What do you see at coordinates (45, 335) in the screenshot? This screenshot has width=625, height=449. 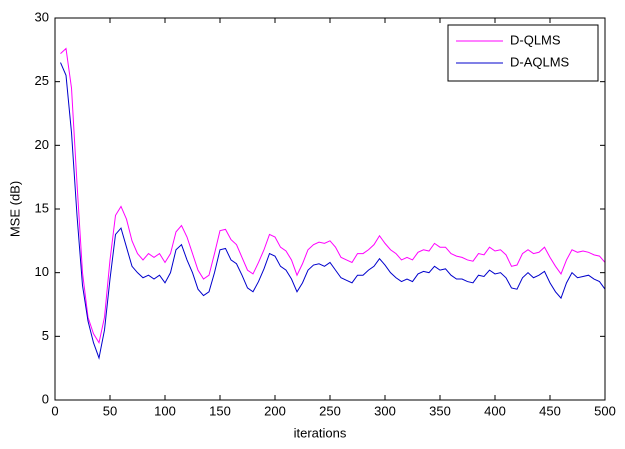 I see `y-tick-label: 5` at bounding box center [45, 335].